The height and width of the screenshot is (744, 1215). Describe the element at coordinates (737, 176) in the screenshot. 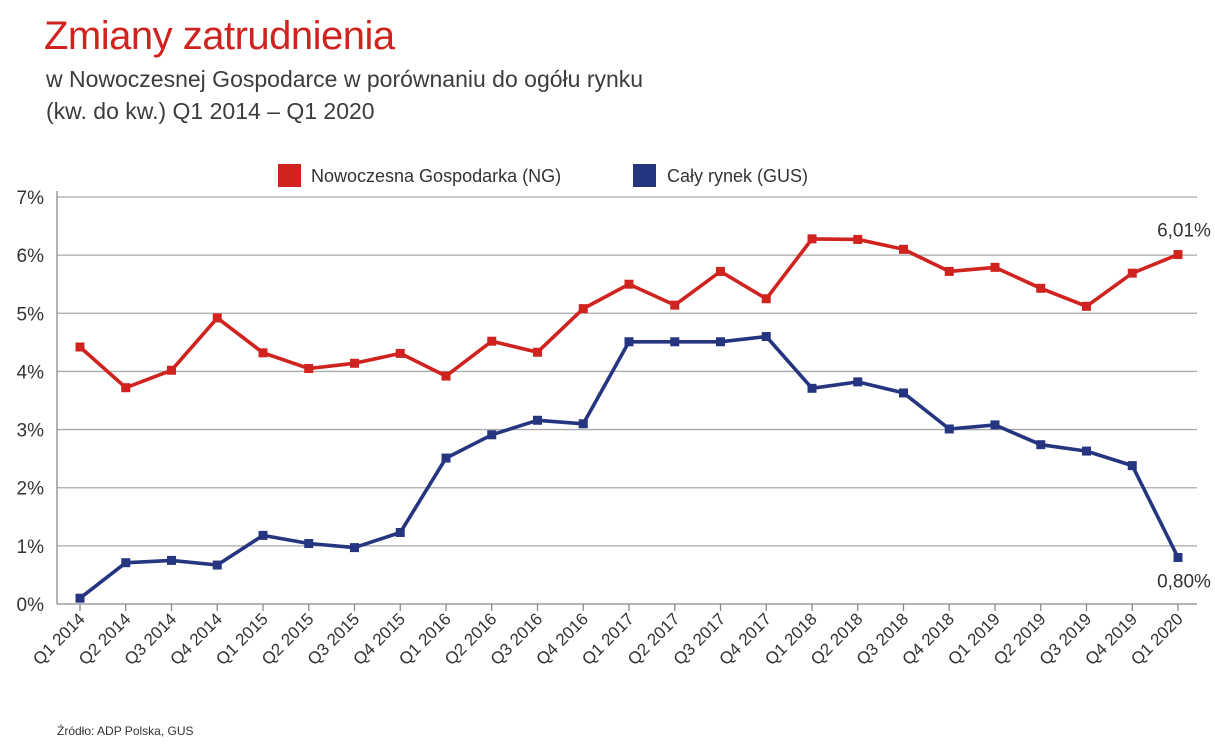

I see `legend-label-gus: Cały rynek (GUS)` at that location.